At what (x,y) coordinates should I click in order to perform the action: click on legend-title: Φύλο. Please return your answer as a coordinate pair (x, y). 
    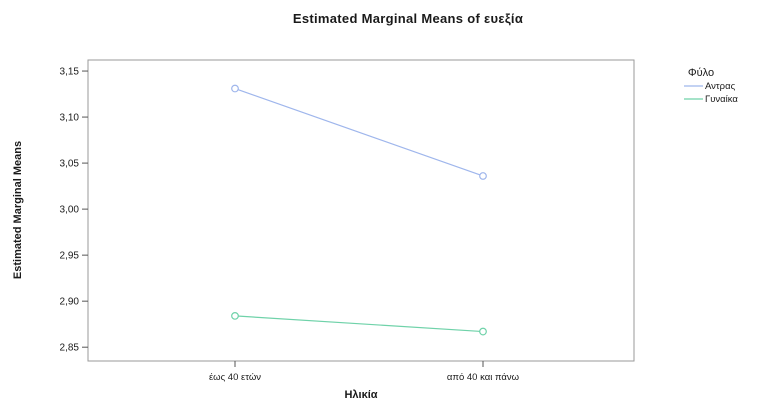
    Looking at the image, I should click on (701, 73).